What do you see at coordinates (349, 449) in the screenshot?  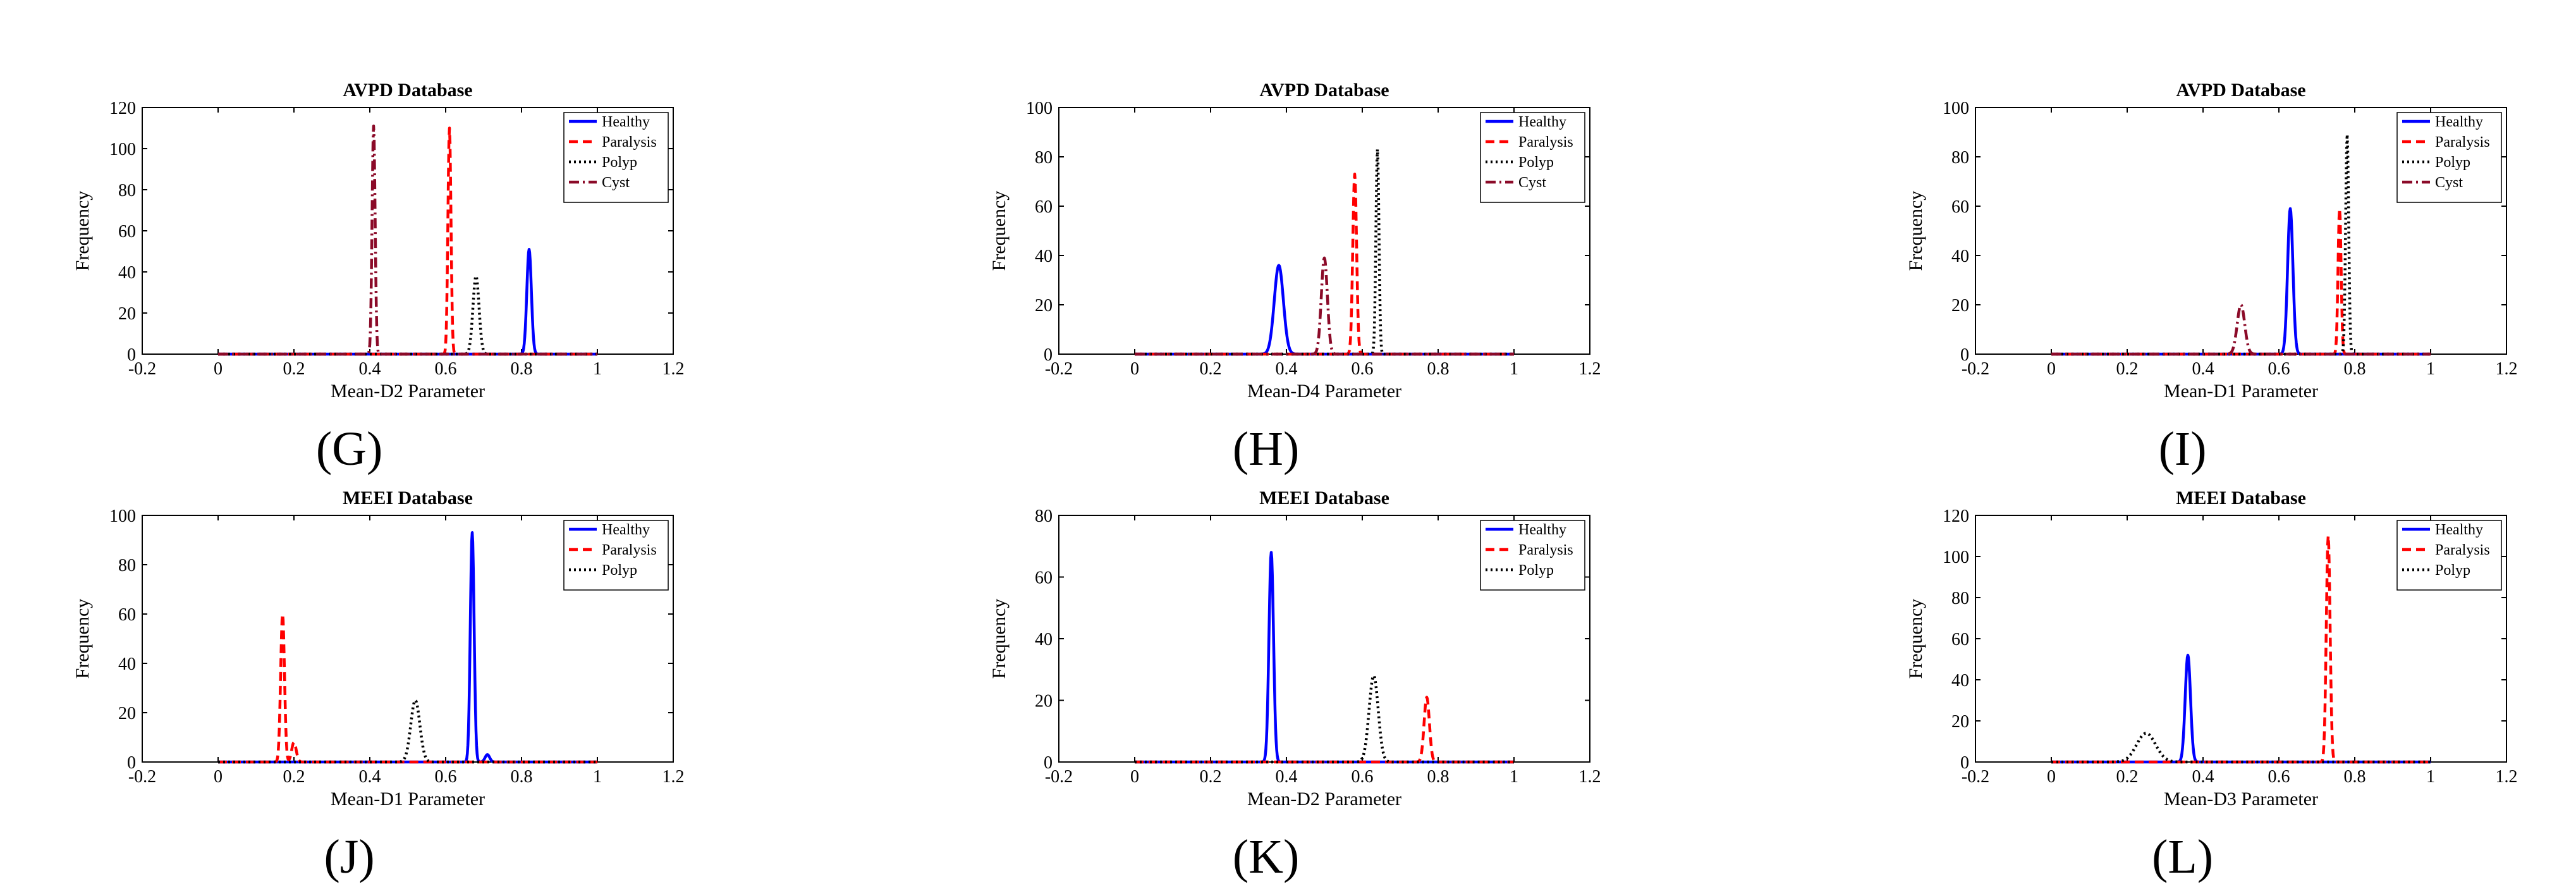 I see `panel-letter: (G)` at bounding box center [349, 449].